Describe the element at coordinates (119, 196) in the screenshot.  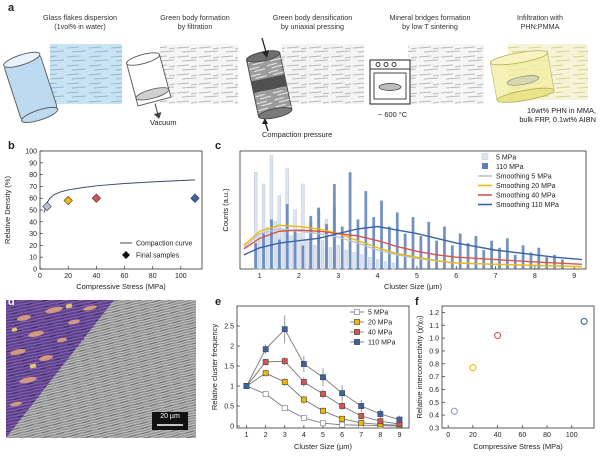
I see `compaction-curve-line` at that location.